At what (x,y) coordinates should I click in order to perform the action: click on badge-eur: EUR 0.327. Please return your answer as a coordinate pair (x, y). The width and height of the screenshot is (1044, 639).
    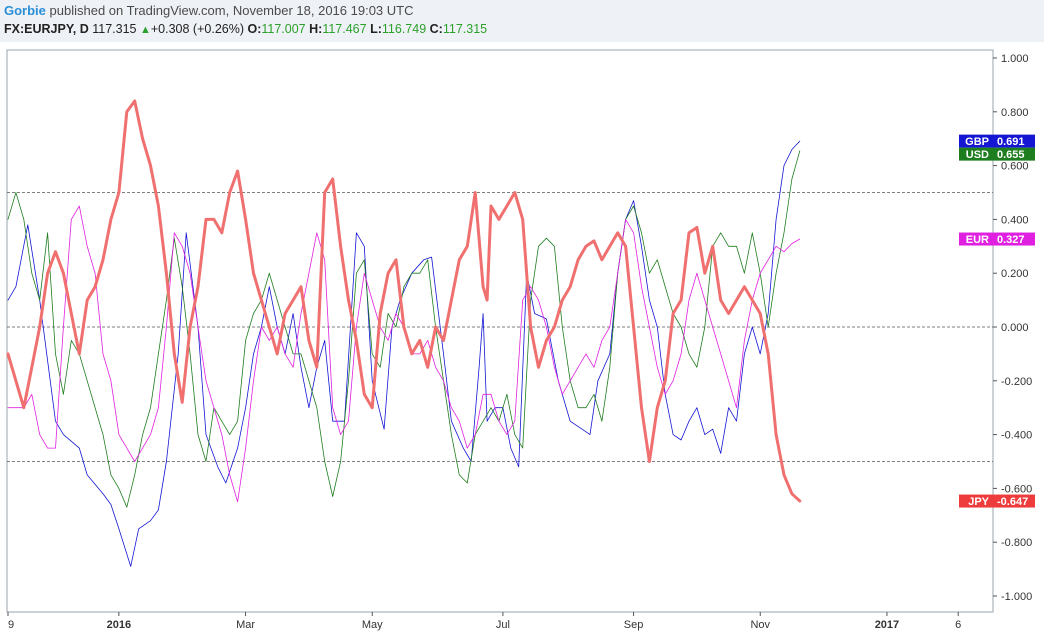
    Looking at the image, I should click on (997, 239).